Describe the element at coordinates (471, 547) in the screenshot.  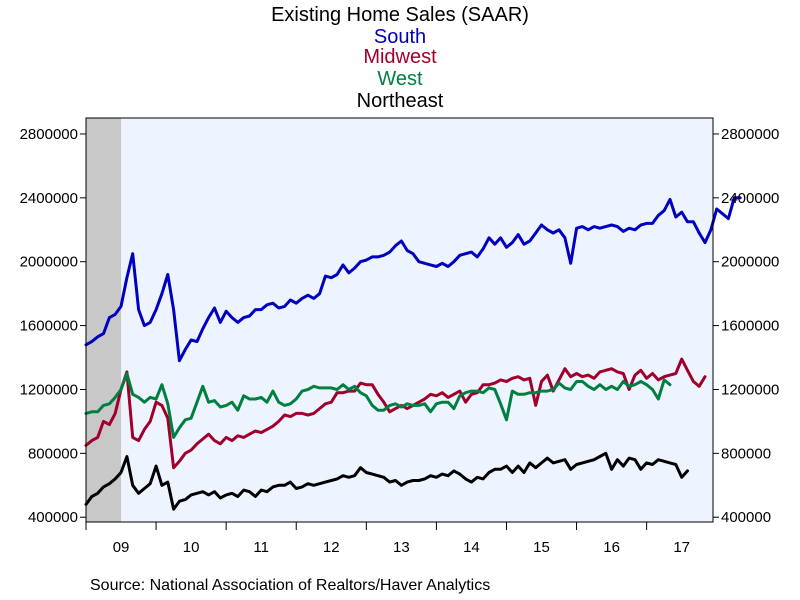
I see `x-tick-label: 14` at that location.